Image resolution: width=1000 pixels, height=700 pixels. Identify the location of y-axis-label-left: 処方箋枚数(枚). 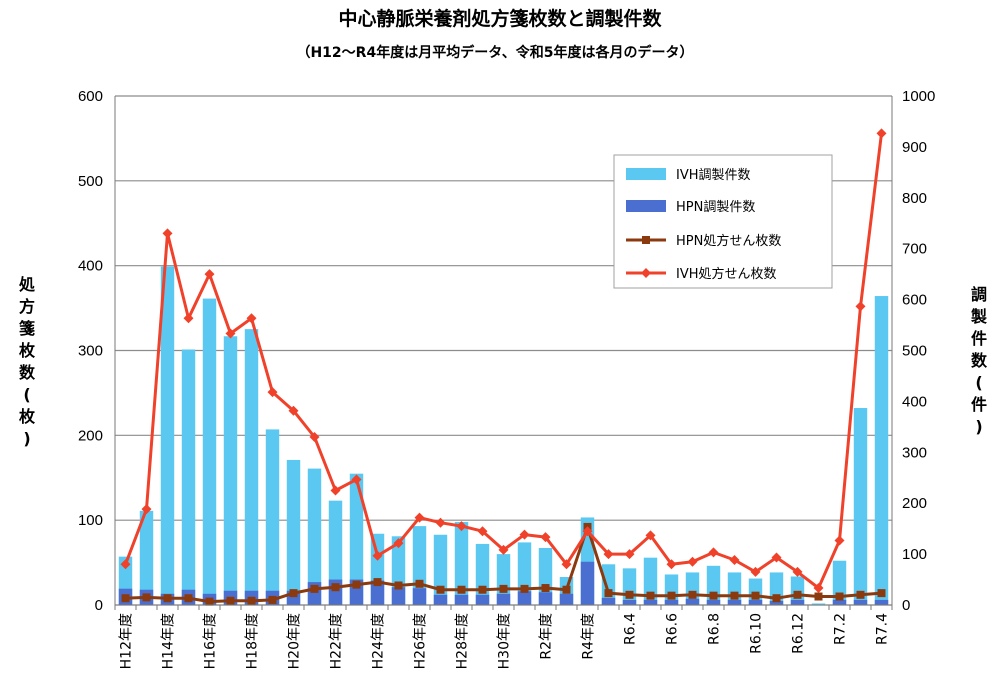
(27, 361).